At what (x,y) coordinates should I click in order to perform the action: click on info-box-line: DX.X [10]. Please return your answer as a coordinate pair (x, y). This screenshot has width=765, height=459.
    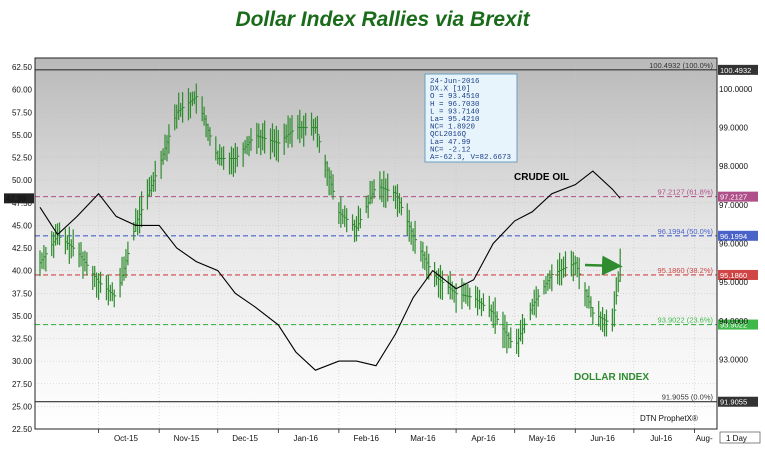
    Looking at the image, I should click on (450, 90).